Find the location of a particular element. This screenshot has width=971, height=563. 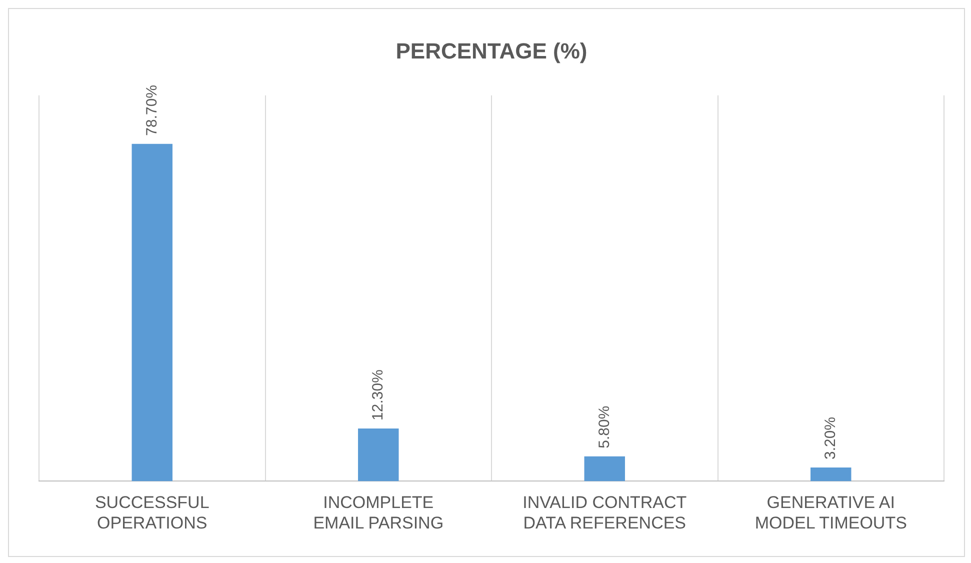

x-tick-label: INVALID CONTRACT DATA REFERENCES is located at coordinates (604, 512).